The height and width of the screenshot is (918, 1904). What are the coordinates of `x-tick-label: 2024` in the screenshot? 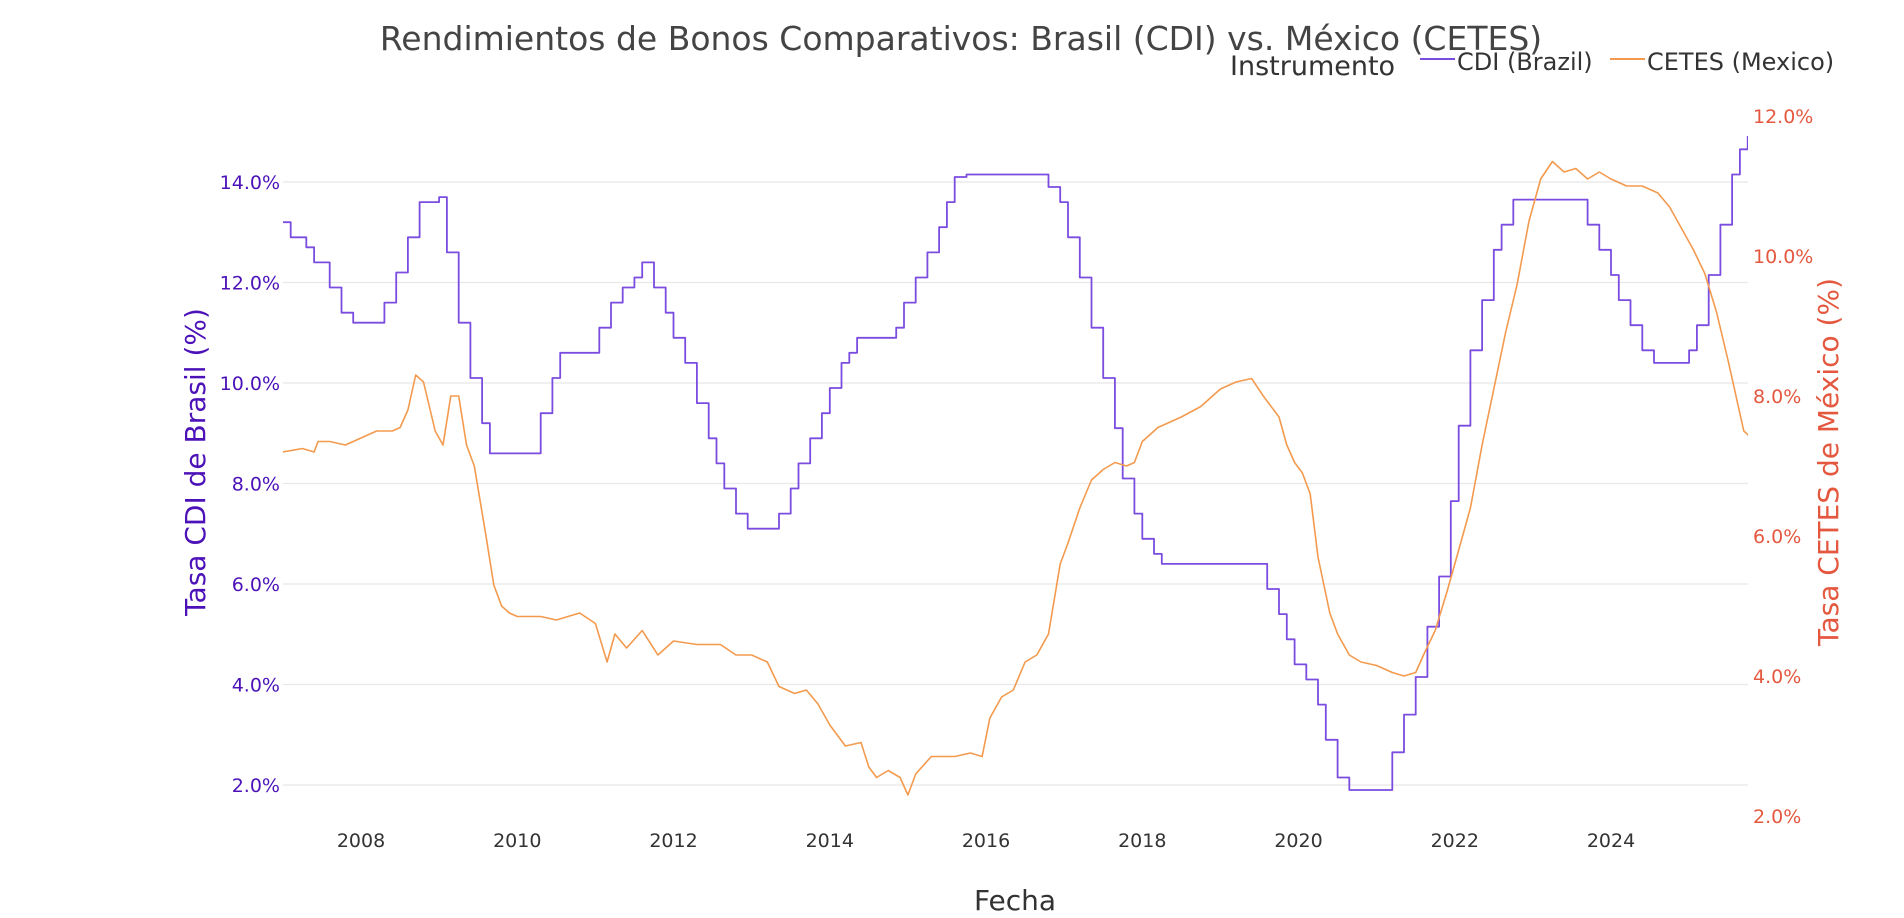 It's located at (1611, 841).